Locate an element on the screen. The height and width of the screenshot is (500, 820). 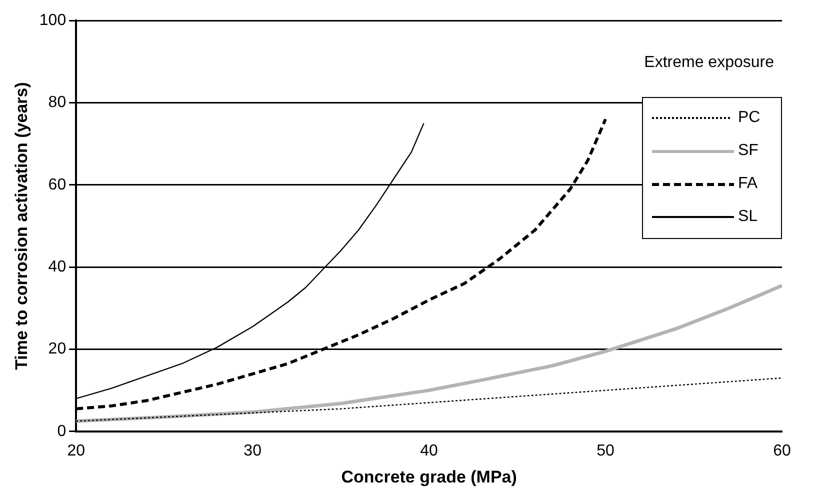
y-axis-title: Time to corrosion activation (years) is located at coordinates (21, 226).